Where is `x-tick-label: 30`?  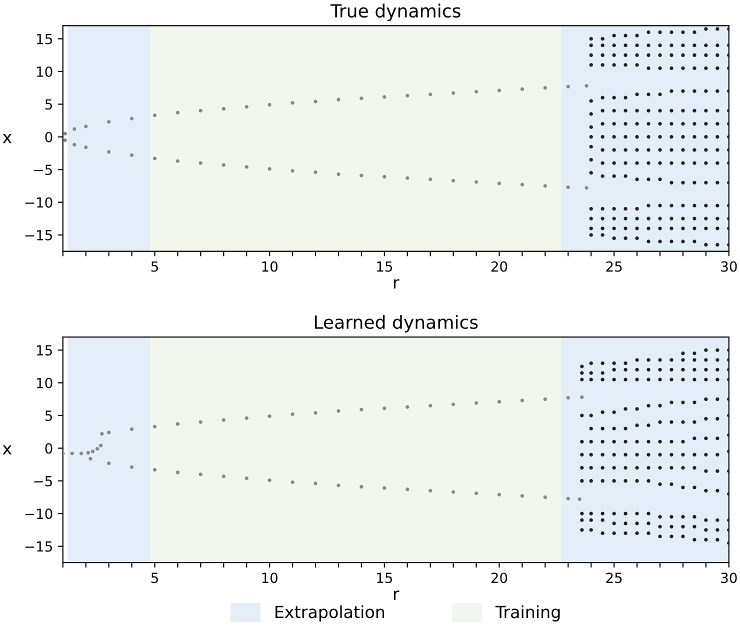
x-tick-label: 30 is located at coordinates (729, 578).